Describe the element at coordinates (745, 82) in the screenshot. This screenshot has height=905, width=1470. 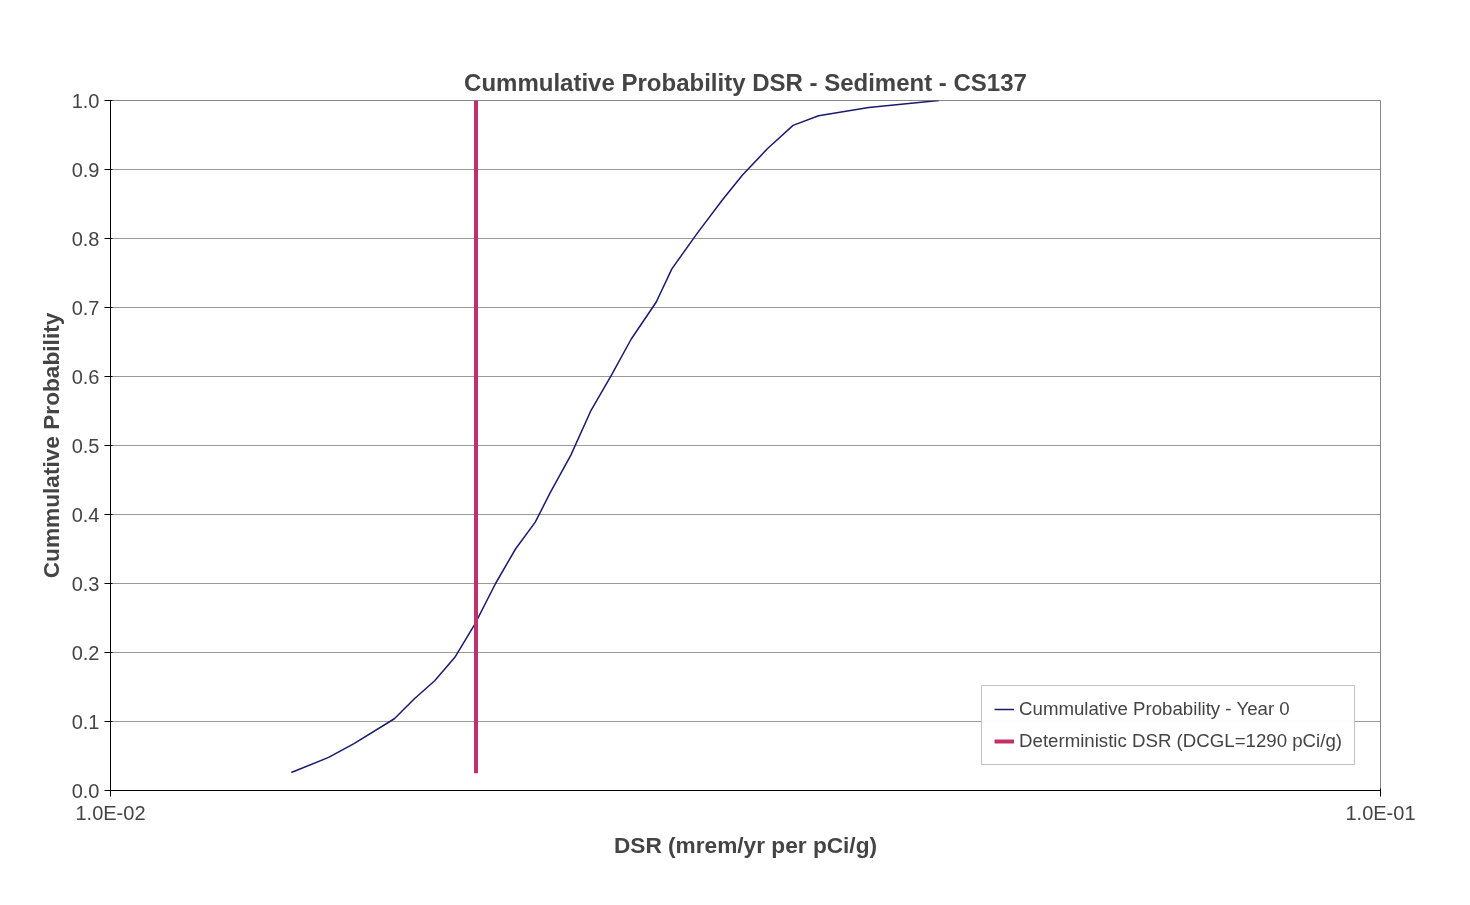
I see `chart-title: Cummulative Probability DSR - Sediment - CS137` at that location.